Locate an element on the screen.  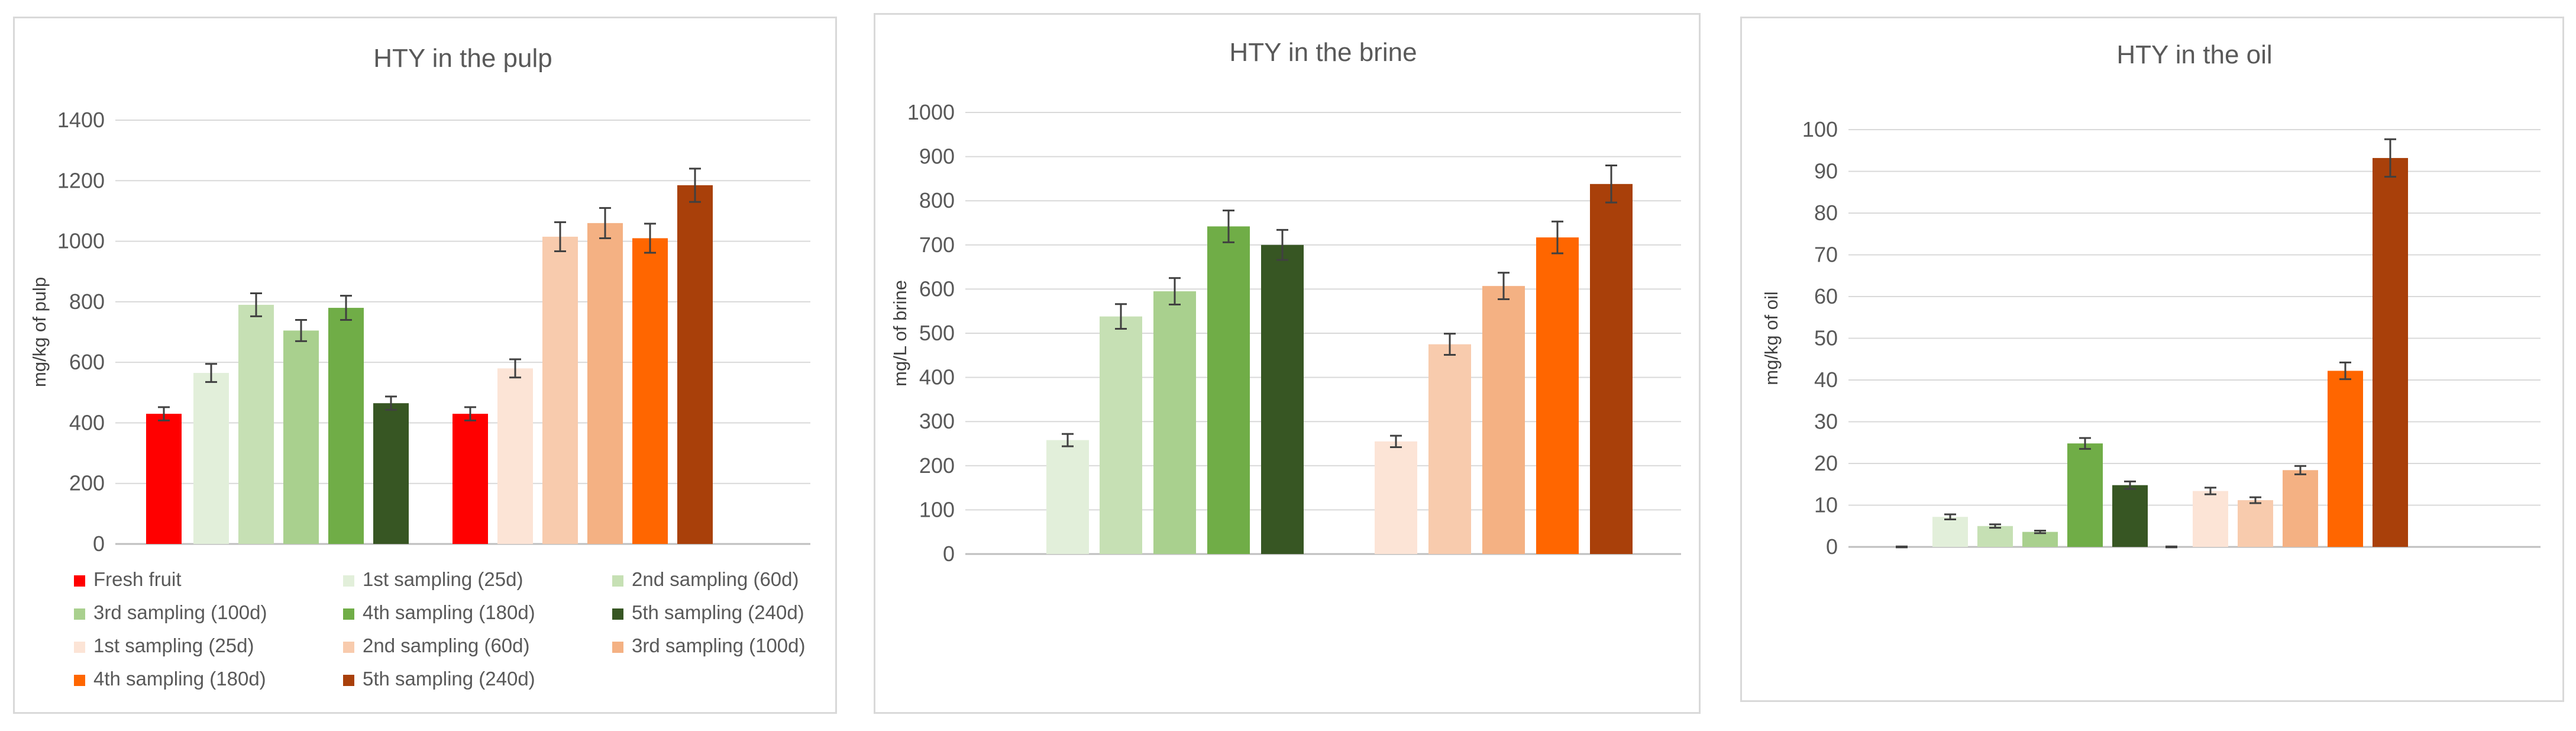
y-tick-label: 50 is located at coordinates (1826, 338).